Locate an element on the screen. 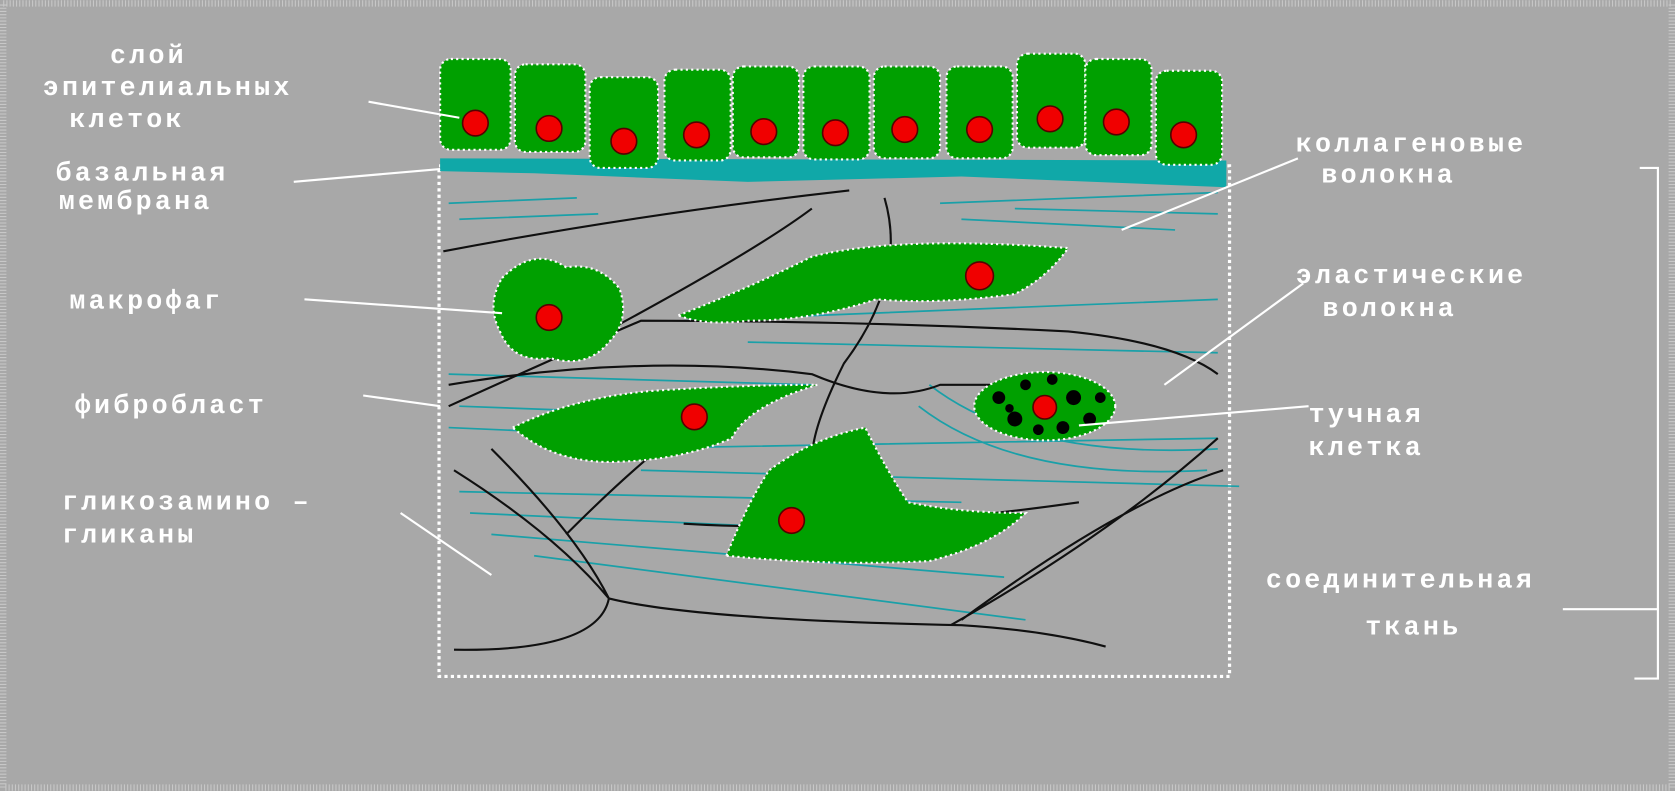  label: ткань is located at coordinates (1413, 628).